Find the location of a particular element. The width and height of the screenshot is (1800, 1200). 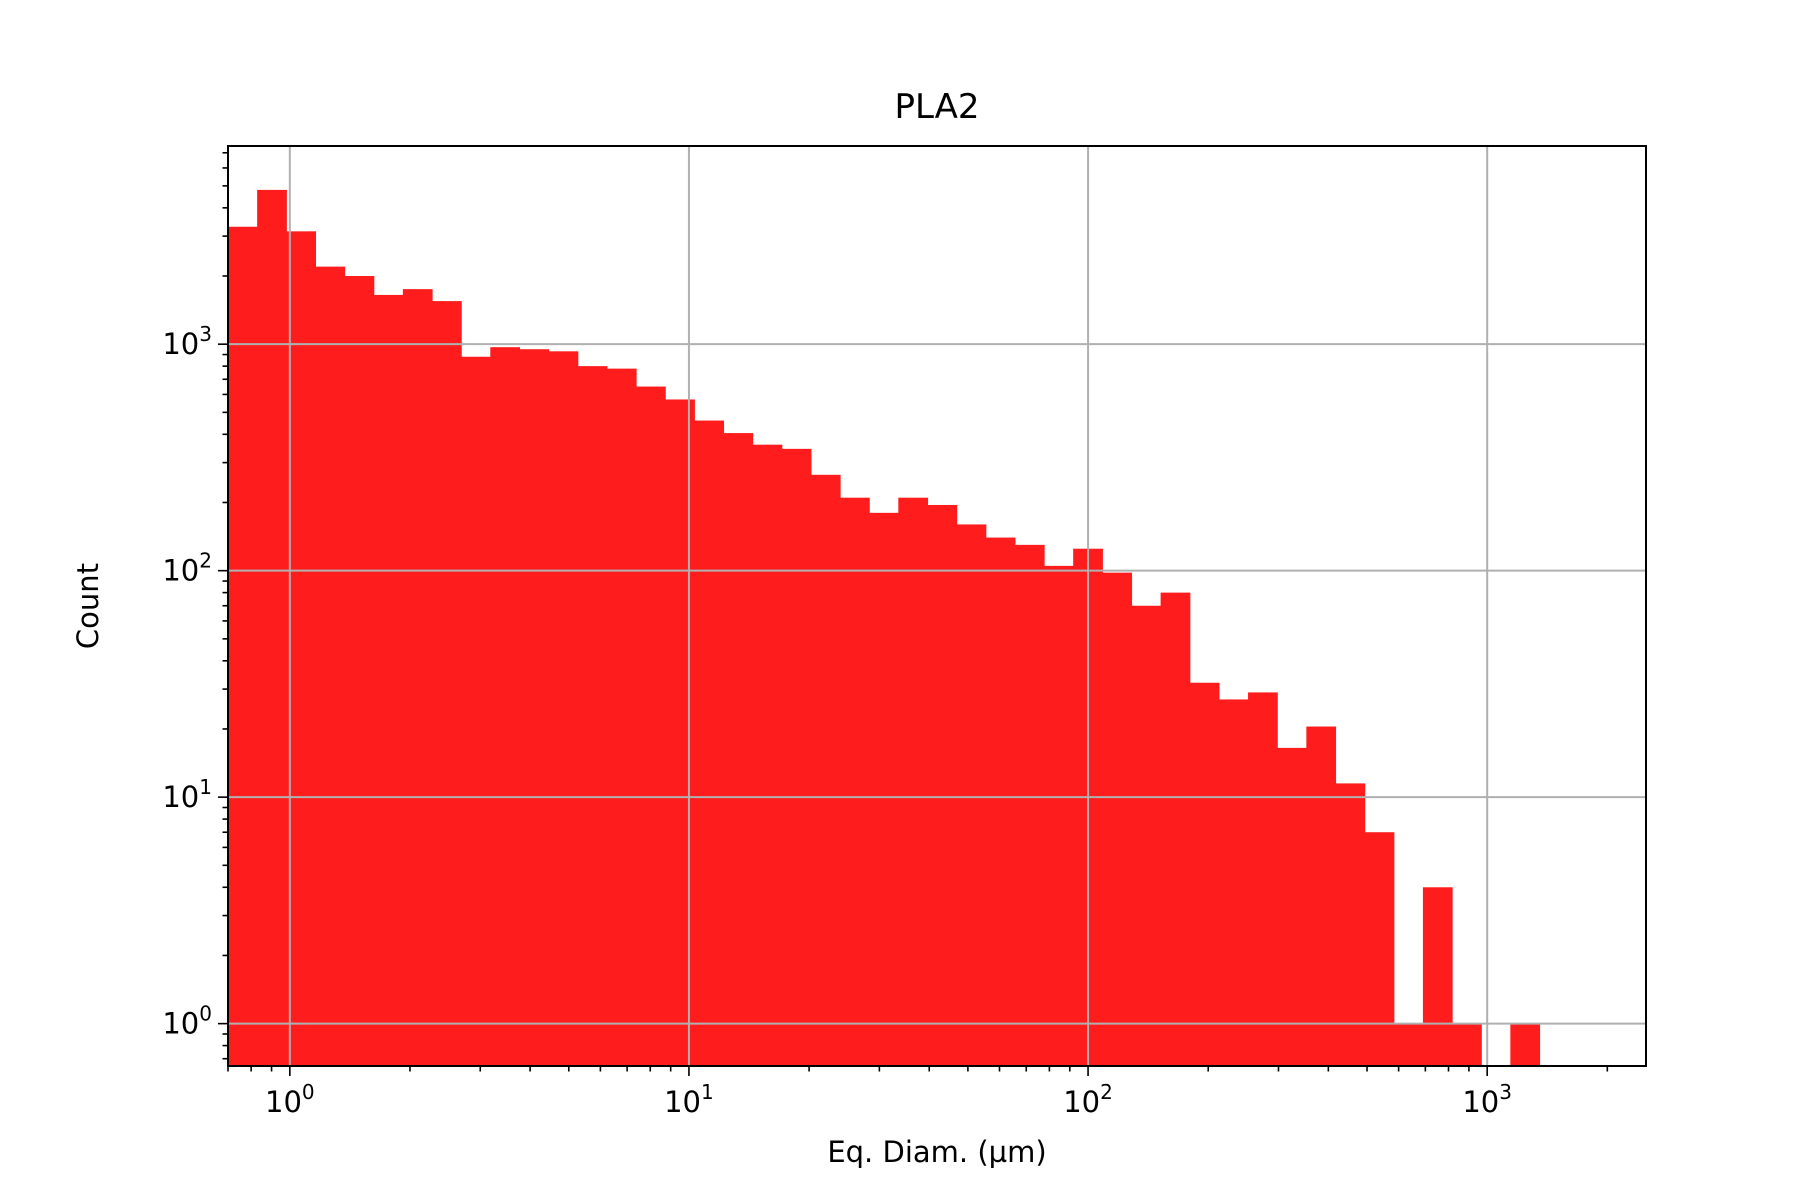

x-axis-label: Eq. Diam. (µm) is located at coordinates (936, 1152).